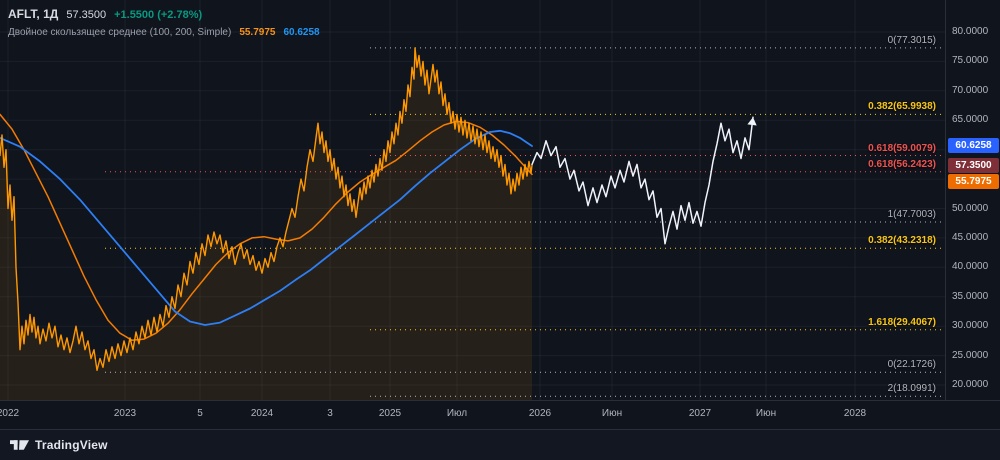 Image resolution: width=1000 pixels, height=460 pixels. Describe the element at coordinates (911, 215) in the screenshot. I see `fib-level-label: 1(47.7003)` at that location.